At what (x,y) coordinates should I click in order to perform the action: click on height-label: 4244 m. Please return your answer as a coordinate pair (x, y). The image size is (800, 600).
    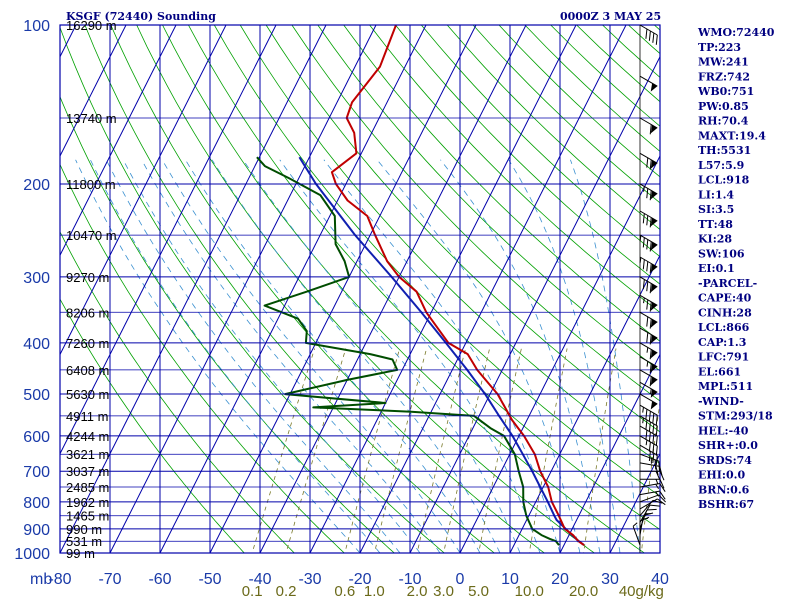
    Looking at the image, I should click on (87, 436).